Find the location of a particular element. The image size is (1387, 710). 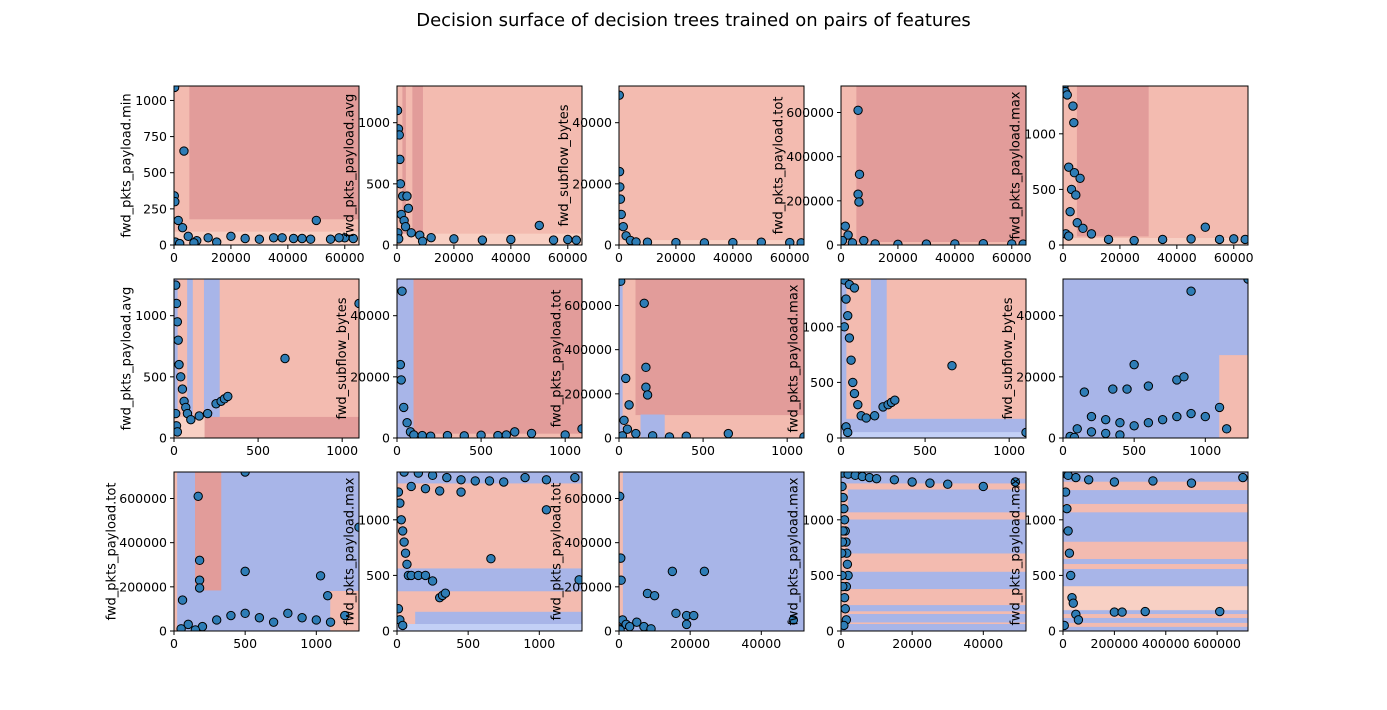

y-tick-label: 1000 is located at coordinates (374, 122).